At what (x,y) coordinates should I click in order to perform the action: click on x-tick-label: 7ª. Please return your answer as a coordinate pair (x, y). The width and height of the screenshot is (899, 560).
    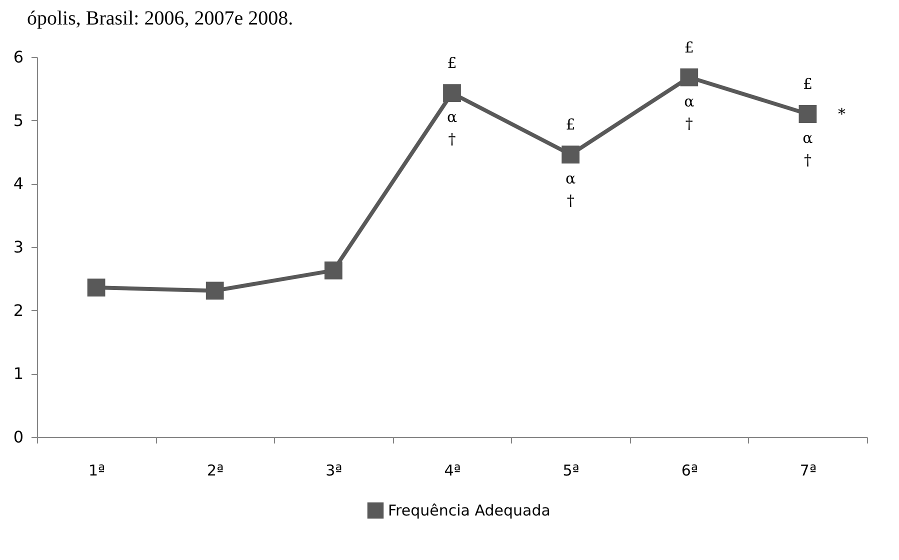
    Looking at the image, I should click on (808, 471).